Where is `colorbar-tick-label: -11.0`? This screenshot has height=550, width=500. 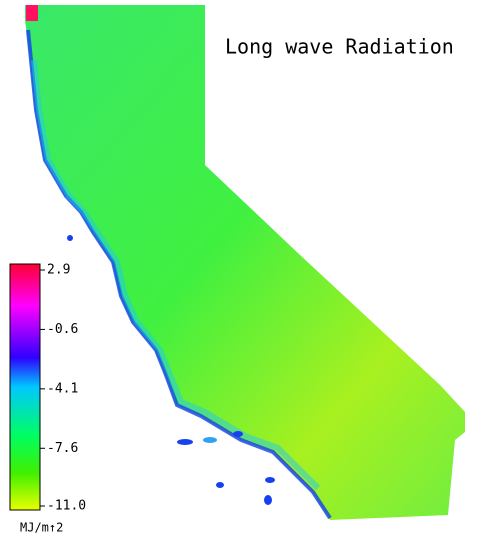 colorbar-tick-label: -11.0 is located at coordinates (66, 506).